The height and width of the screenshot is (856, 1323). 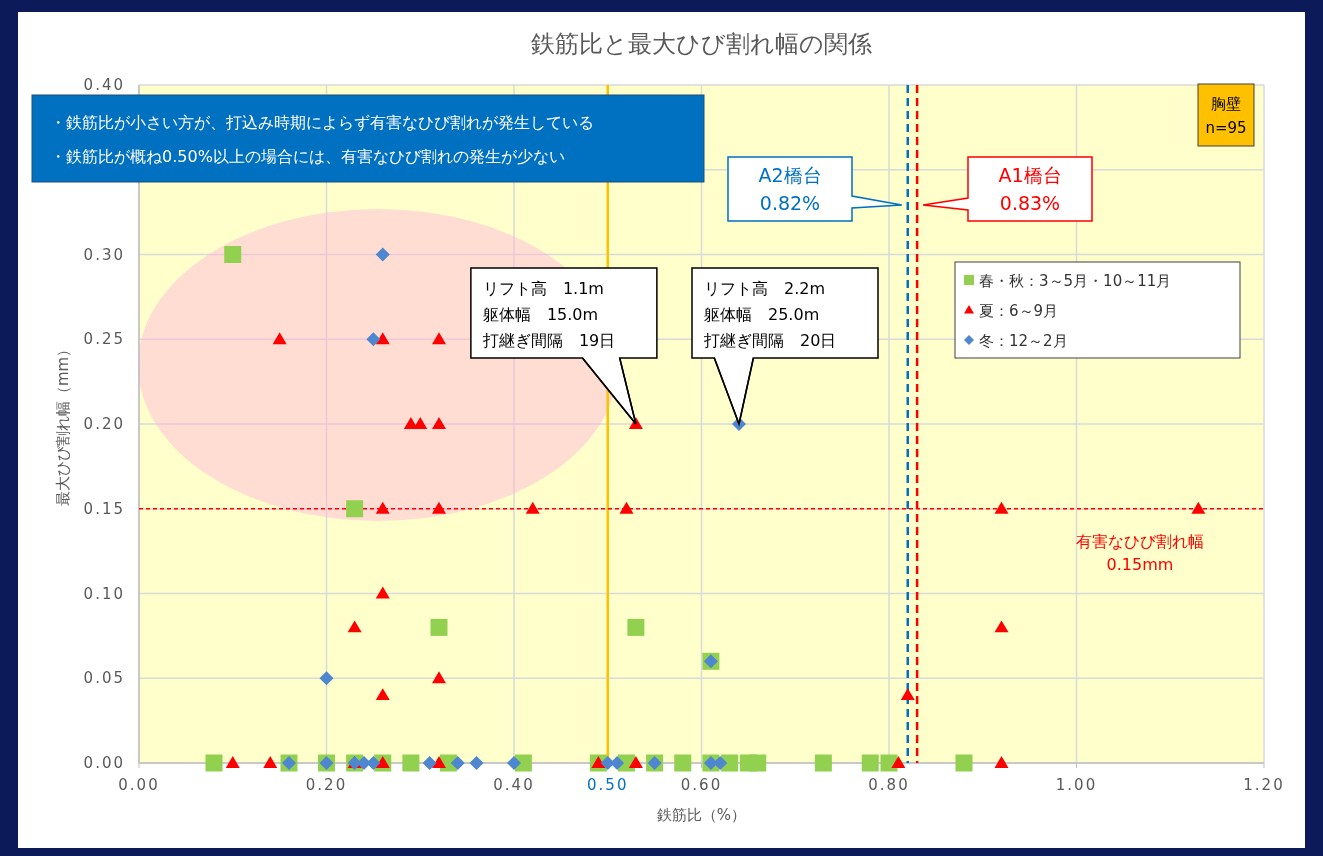 I want to click on x-axis-title: 鉄筋比（%）, so click(x=701, y=815).